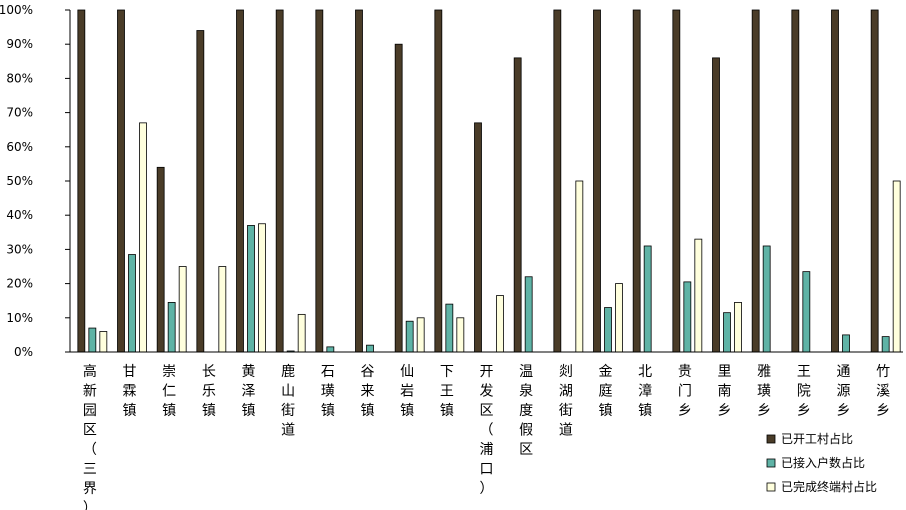 The image size is (906, 510). I want to click on y-tick-label: 40%, so click(19, 215).